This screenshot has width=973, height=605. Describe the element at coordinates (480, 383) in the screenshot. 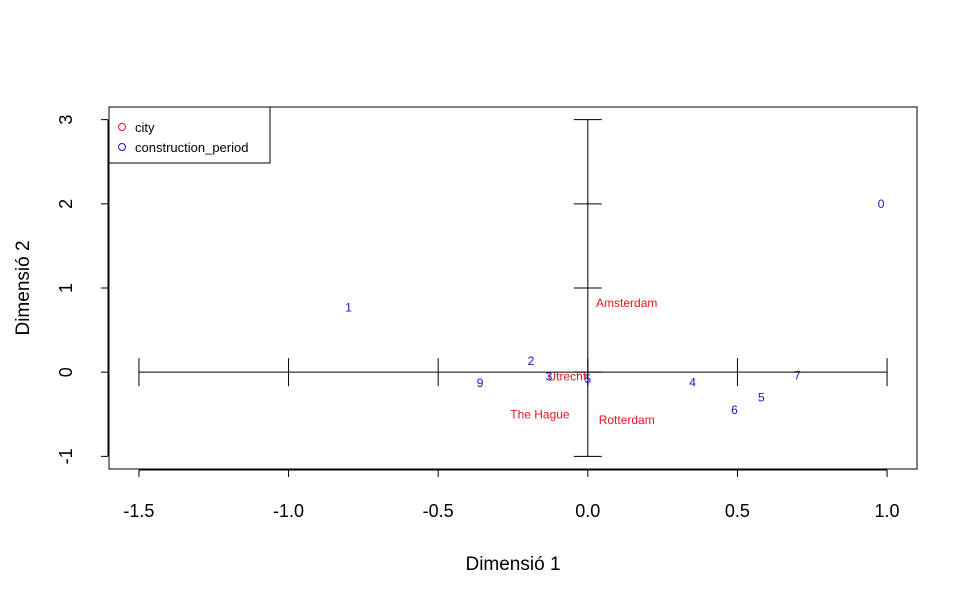

I see `point-label: 9` at that location.